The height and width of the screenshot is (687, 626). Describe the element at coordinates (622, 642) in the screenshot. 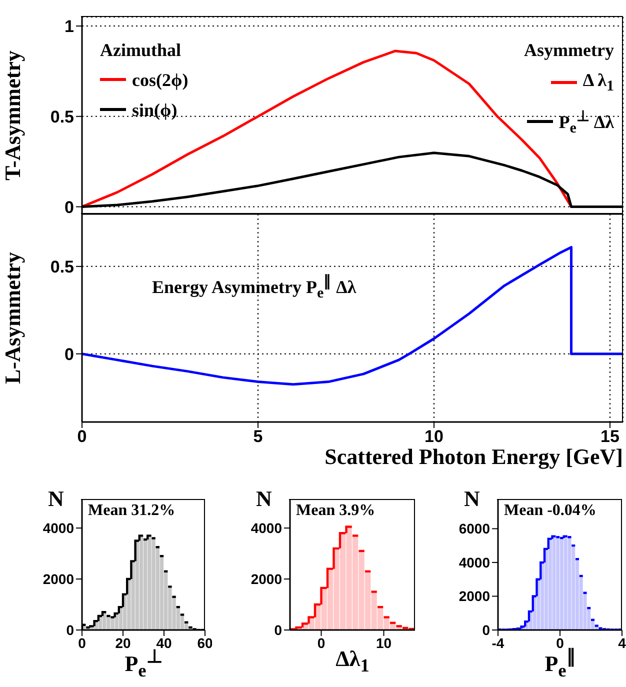

I see `x-tick-label: 4` at that location.